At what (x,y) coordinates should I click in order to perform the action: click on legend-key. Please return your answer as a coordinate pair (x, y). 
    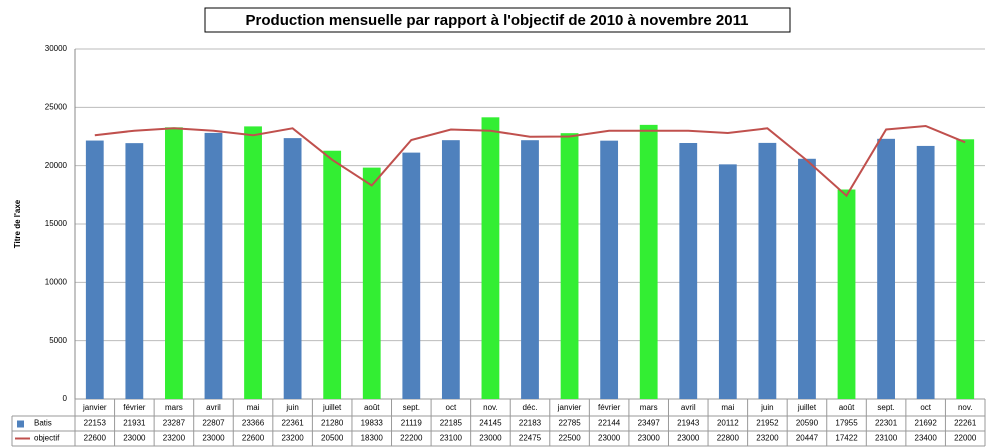
    Looking at the image, I should click on (20, 424).